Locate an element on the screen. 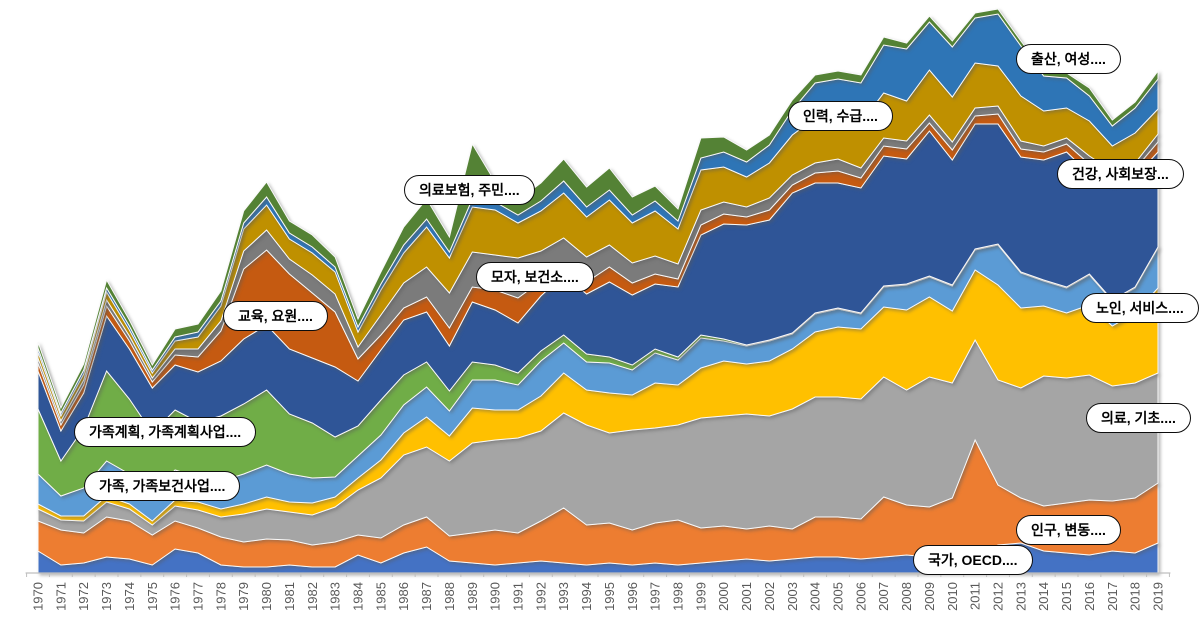  x-axis-label: 2005 is located at coordinates (838, 596).